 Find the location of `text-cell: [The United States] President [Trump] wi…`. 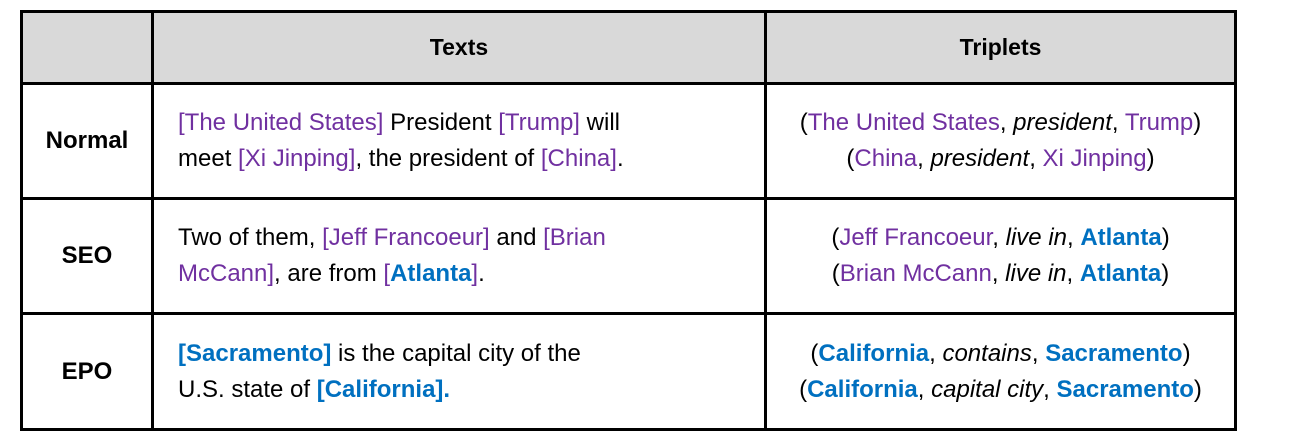

text-cell: [The United States] President [Trump] wi… is located at coordinates (459, 141).